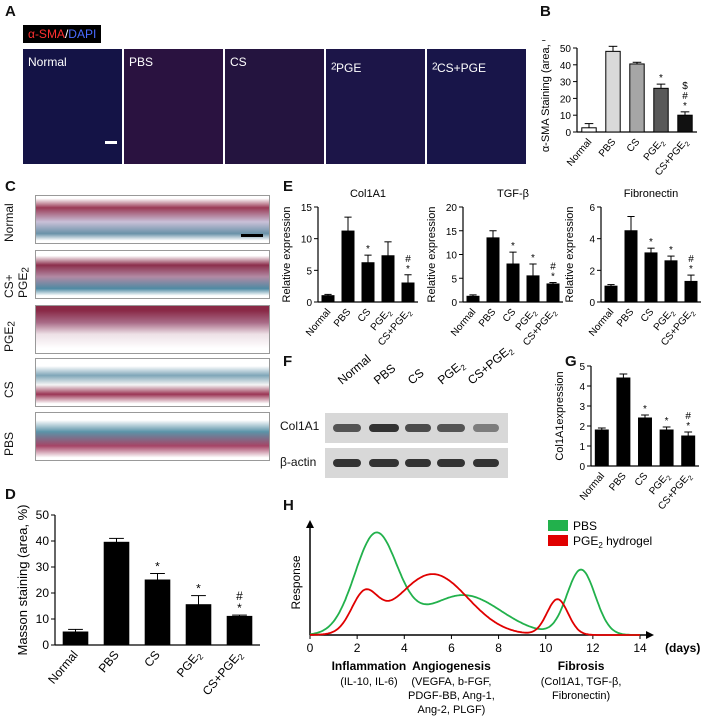 The width and height of the screenshot is (705, 723). Describe the element at coordinates (571, 361) in the screenshot. I see `panel-label-g: G` at that location.